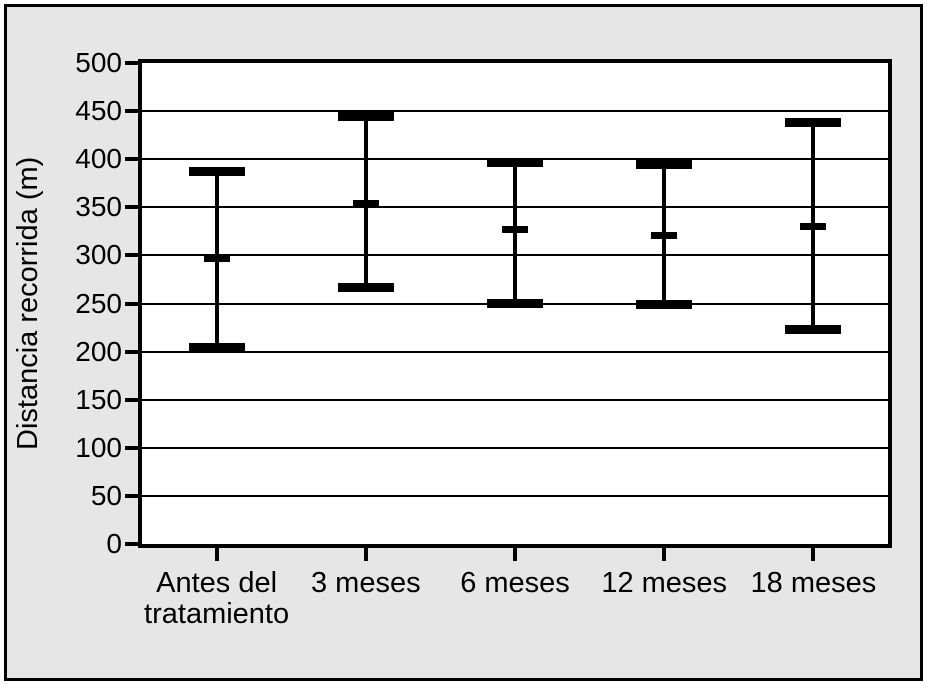 The width and height of the screenshot is (928, 688). Describe the element at coordinates (98, 447) in the screenshot. I see `y-tick-label: 100` at that location.